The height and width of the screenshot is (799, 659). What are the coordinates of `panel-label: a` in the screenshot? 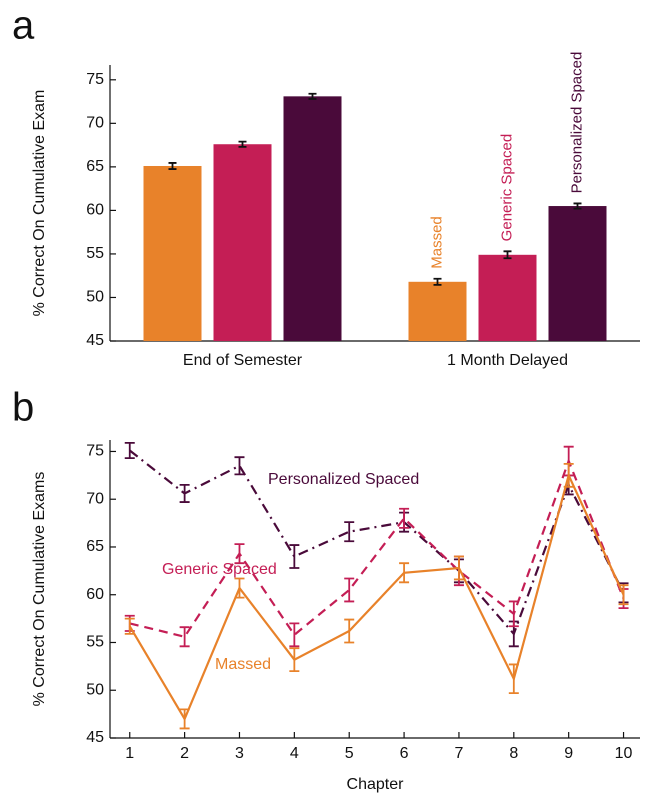 It's located at (23, 26).